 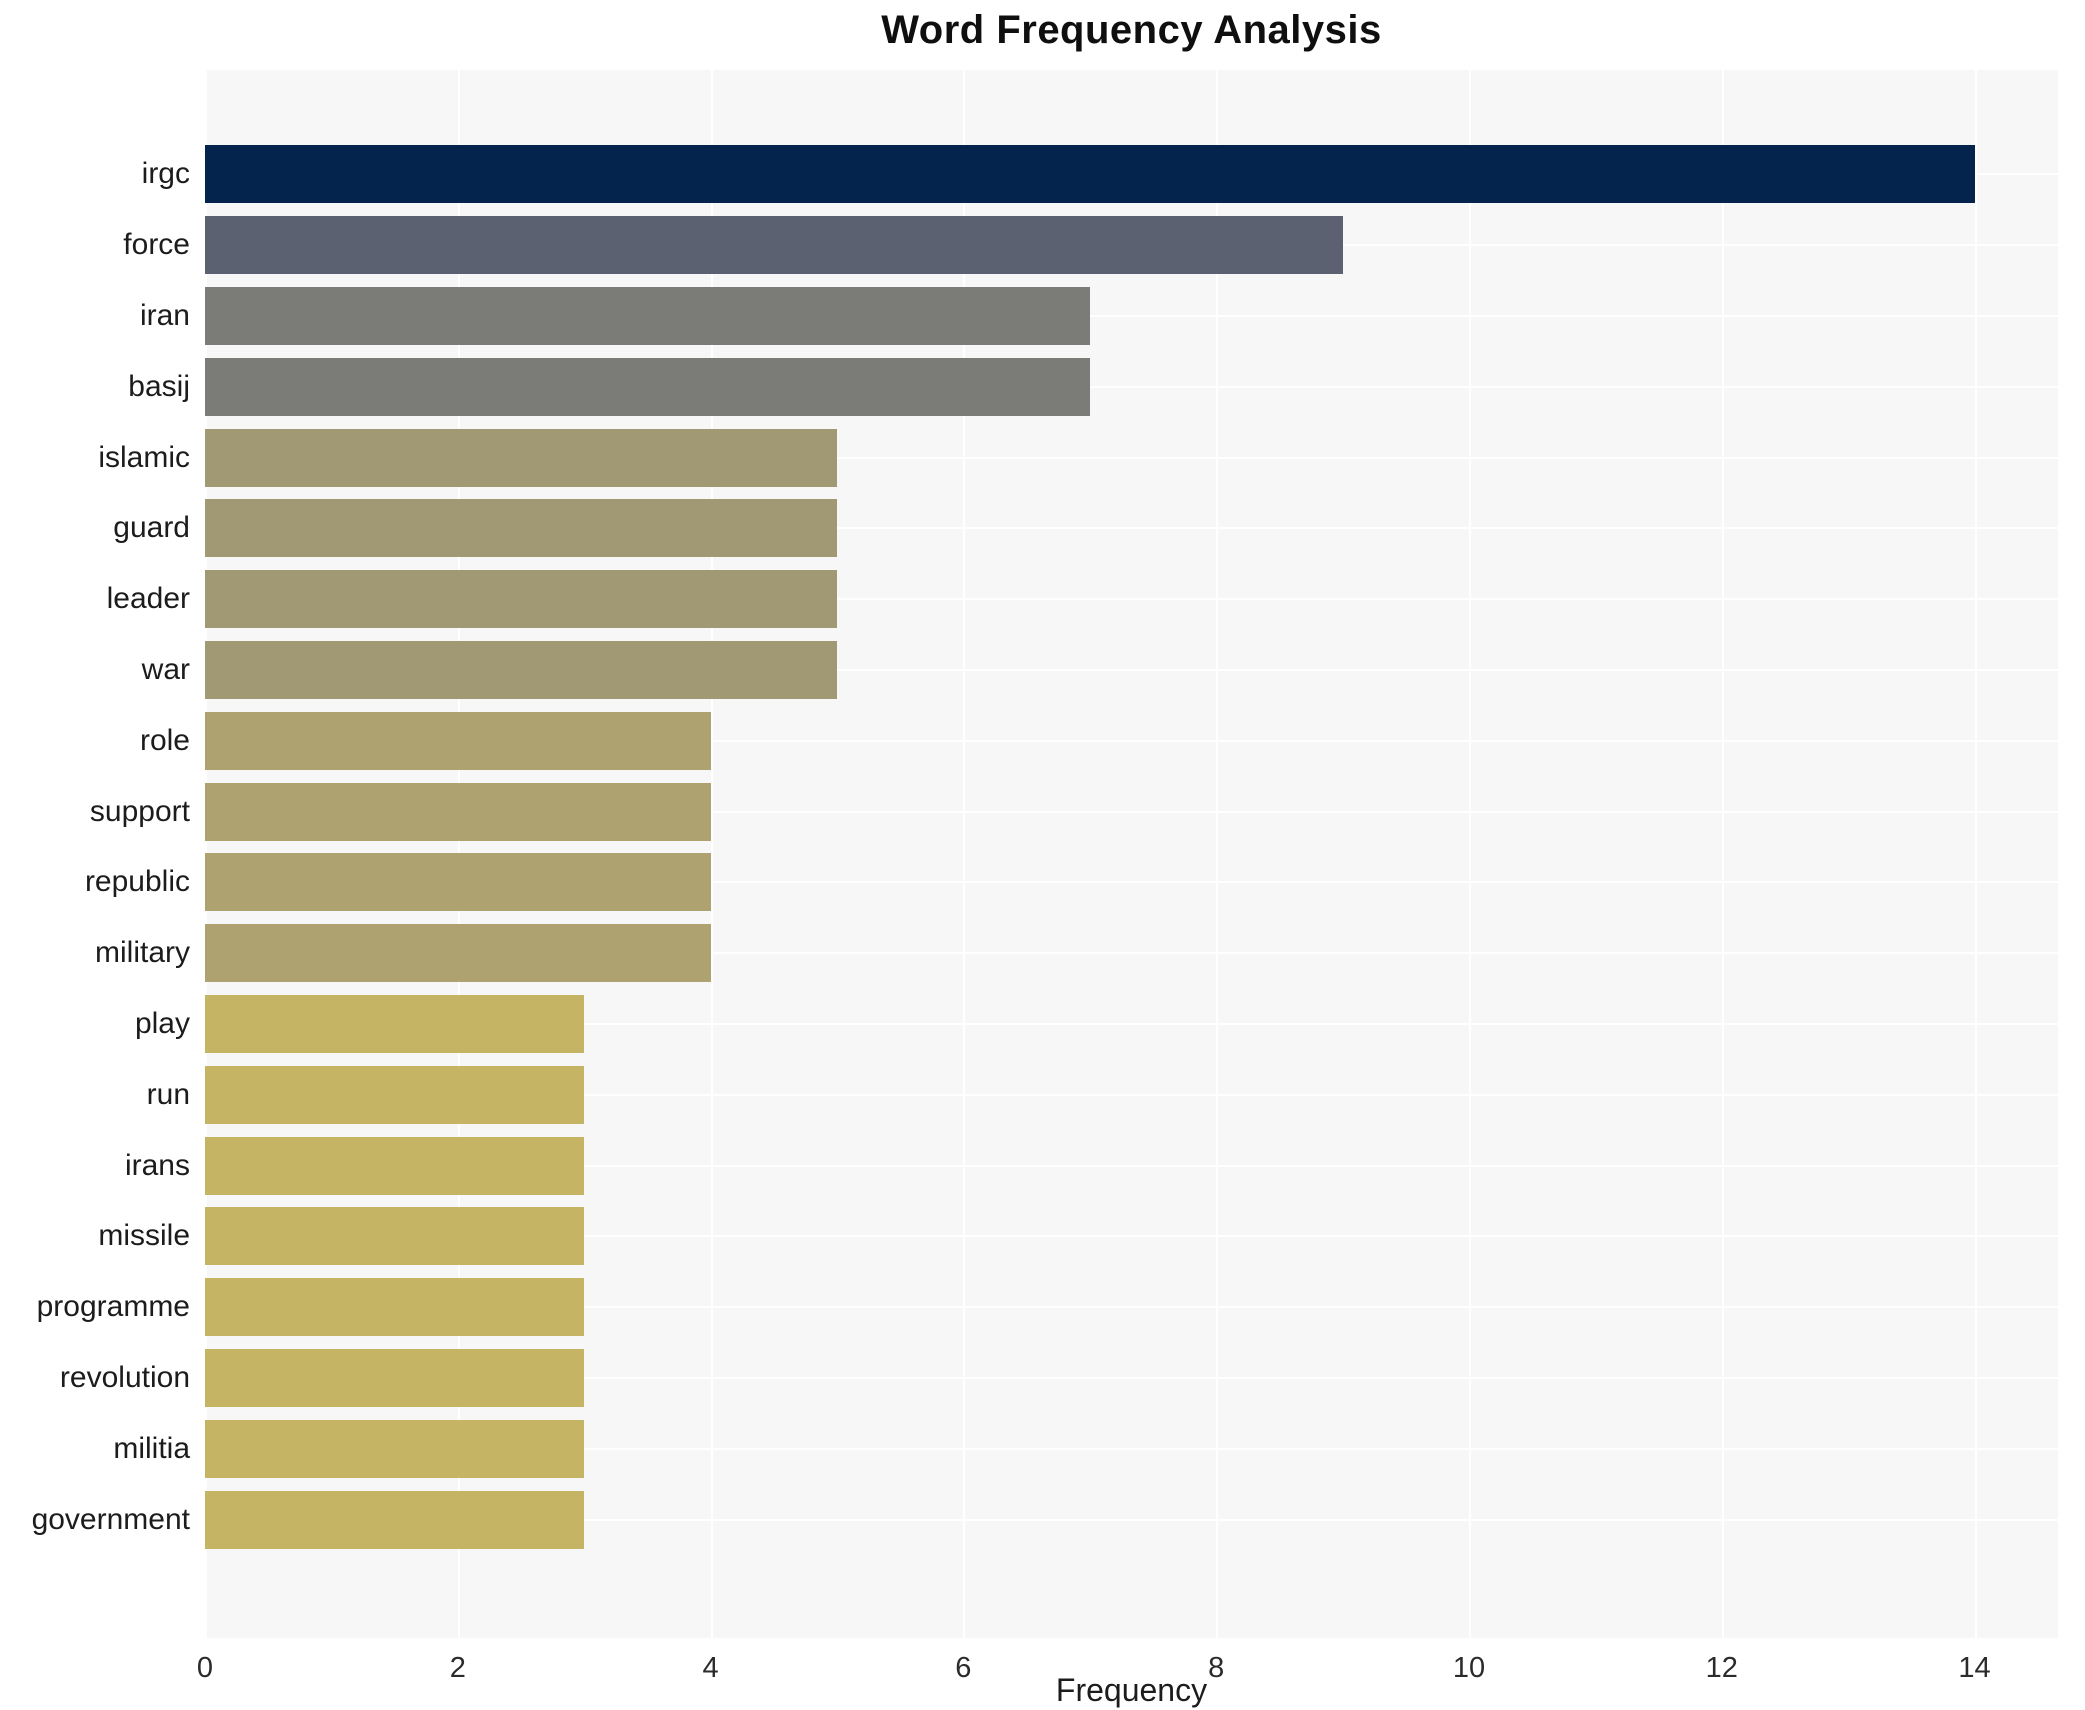 What do you see at coordinates (164, 315) in the screenshot?
I see `y-label-iran: iran` at bounding box center [164, 315].